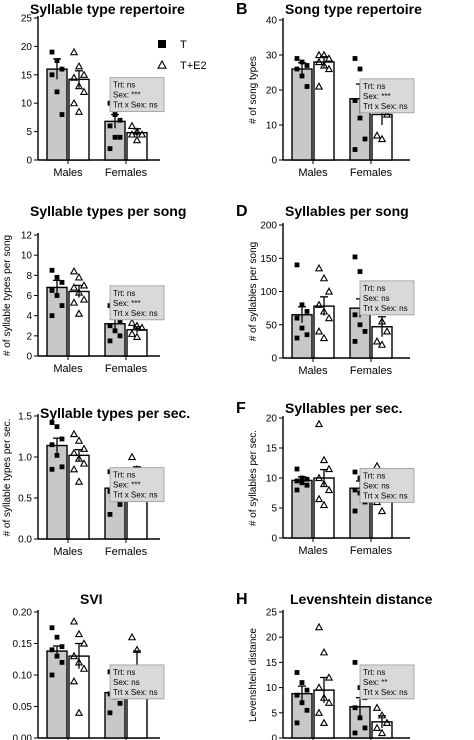 The width and height of the screenshot is (474, 740). Describe the element at coordinates (137, 303) in the screenshot. I see `stats-box` at that location.